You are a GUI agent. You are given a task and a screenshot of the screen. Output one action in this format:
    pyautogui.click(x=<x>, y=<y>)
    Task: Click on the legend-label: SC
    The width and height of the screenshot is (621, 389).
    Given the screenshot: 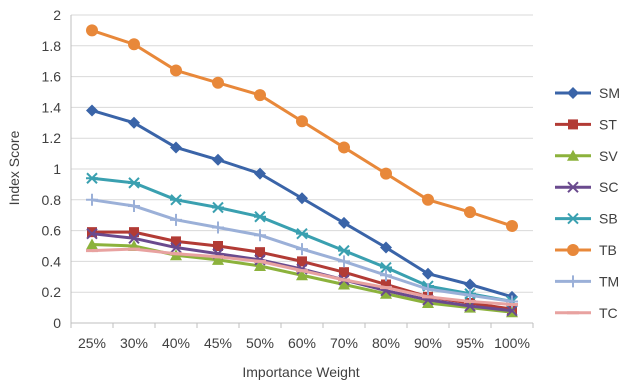 What is the action you would take?
    pyautogui.click(x=608, y=187)
    